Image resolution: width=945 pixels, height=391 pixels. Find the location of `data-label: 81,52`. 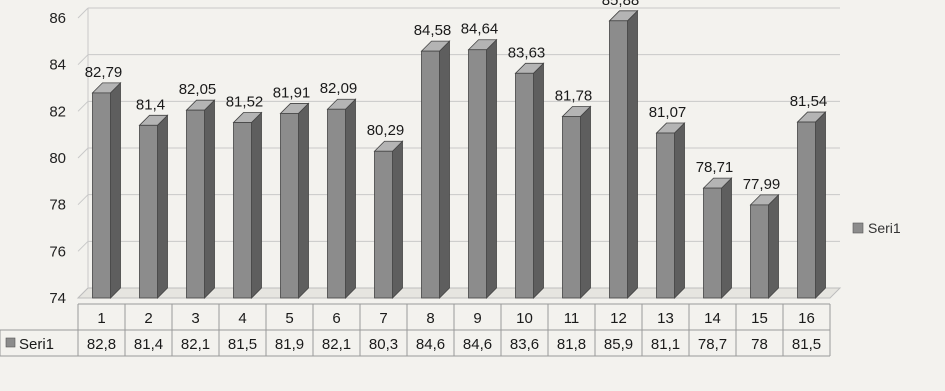

data-label: 81,52 is located at coordinates (245, 102).